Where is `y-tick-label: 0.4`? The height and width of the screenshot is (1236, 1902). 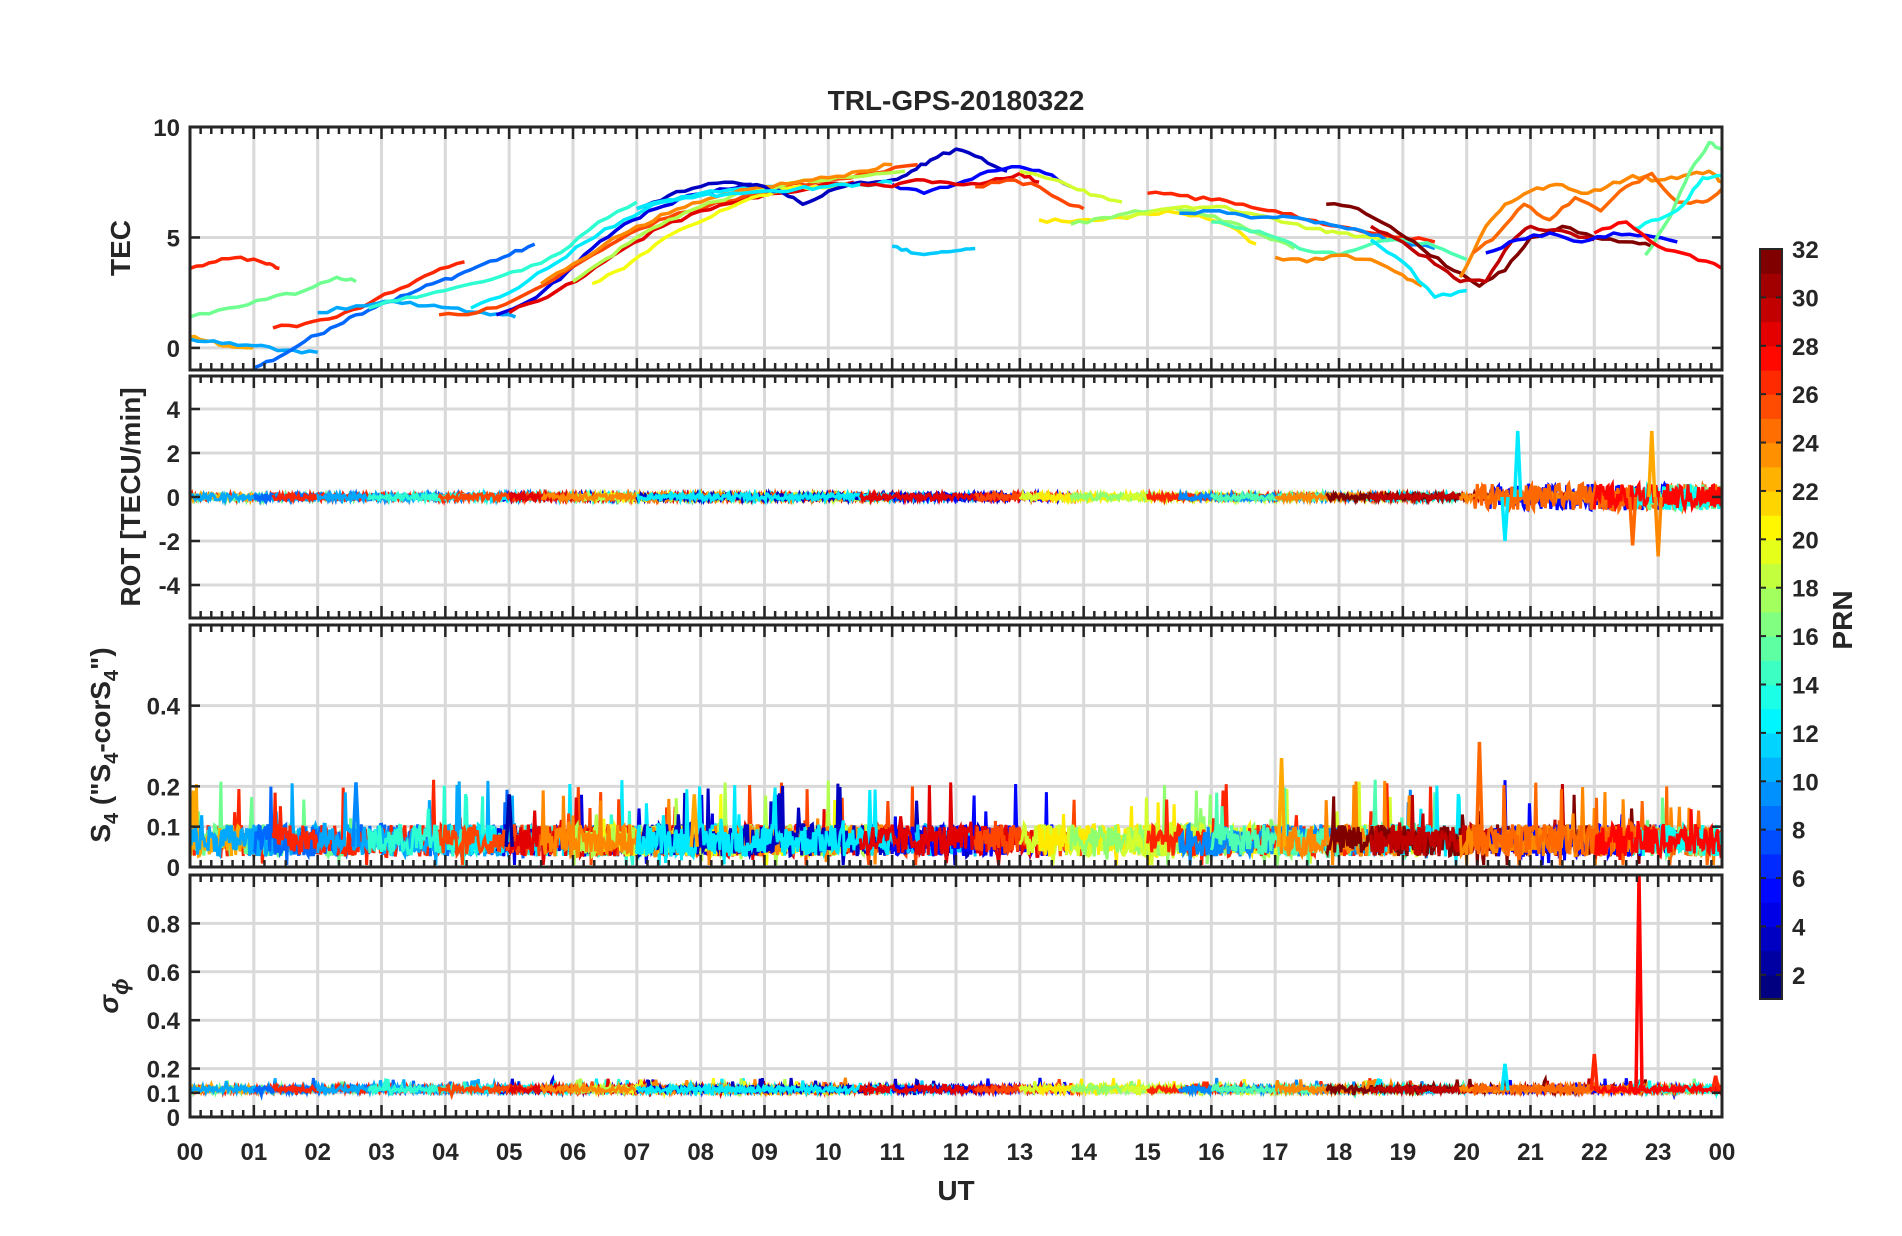 y-tick-label: 0.4 is located at coordinates (164, 707).